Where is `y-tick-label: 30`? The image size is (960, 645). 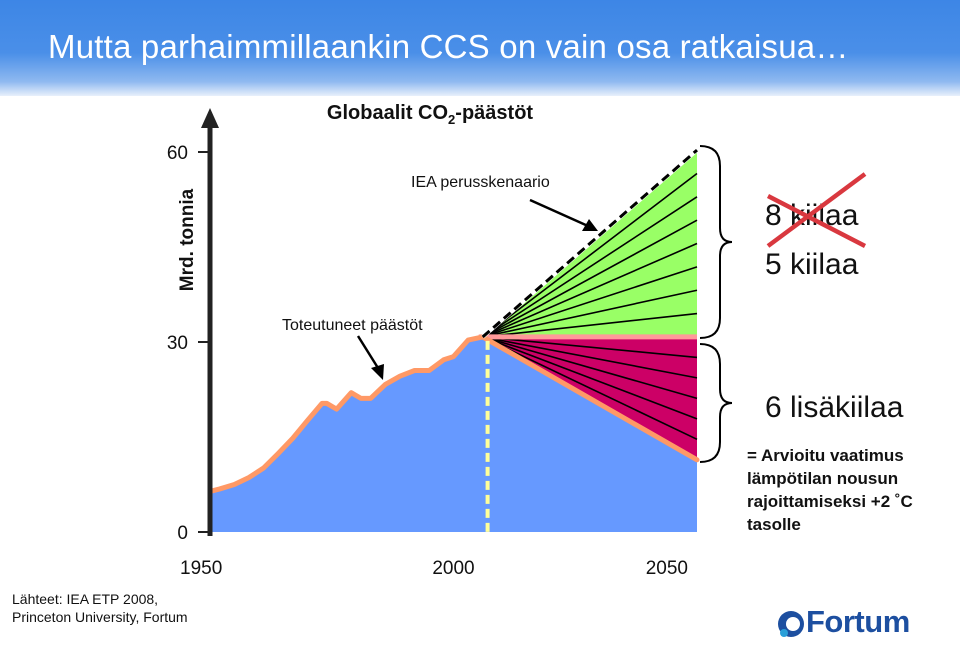 y-tick-label: 30 is located at coordinates (177, 343).